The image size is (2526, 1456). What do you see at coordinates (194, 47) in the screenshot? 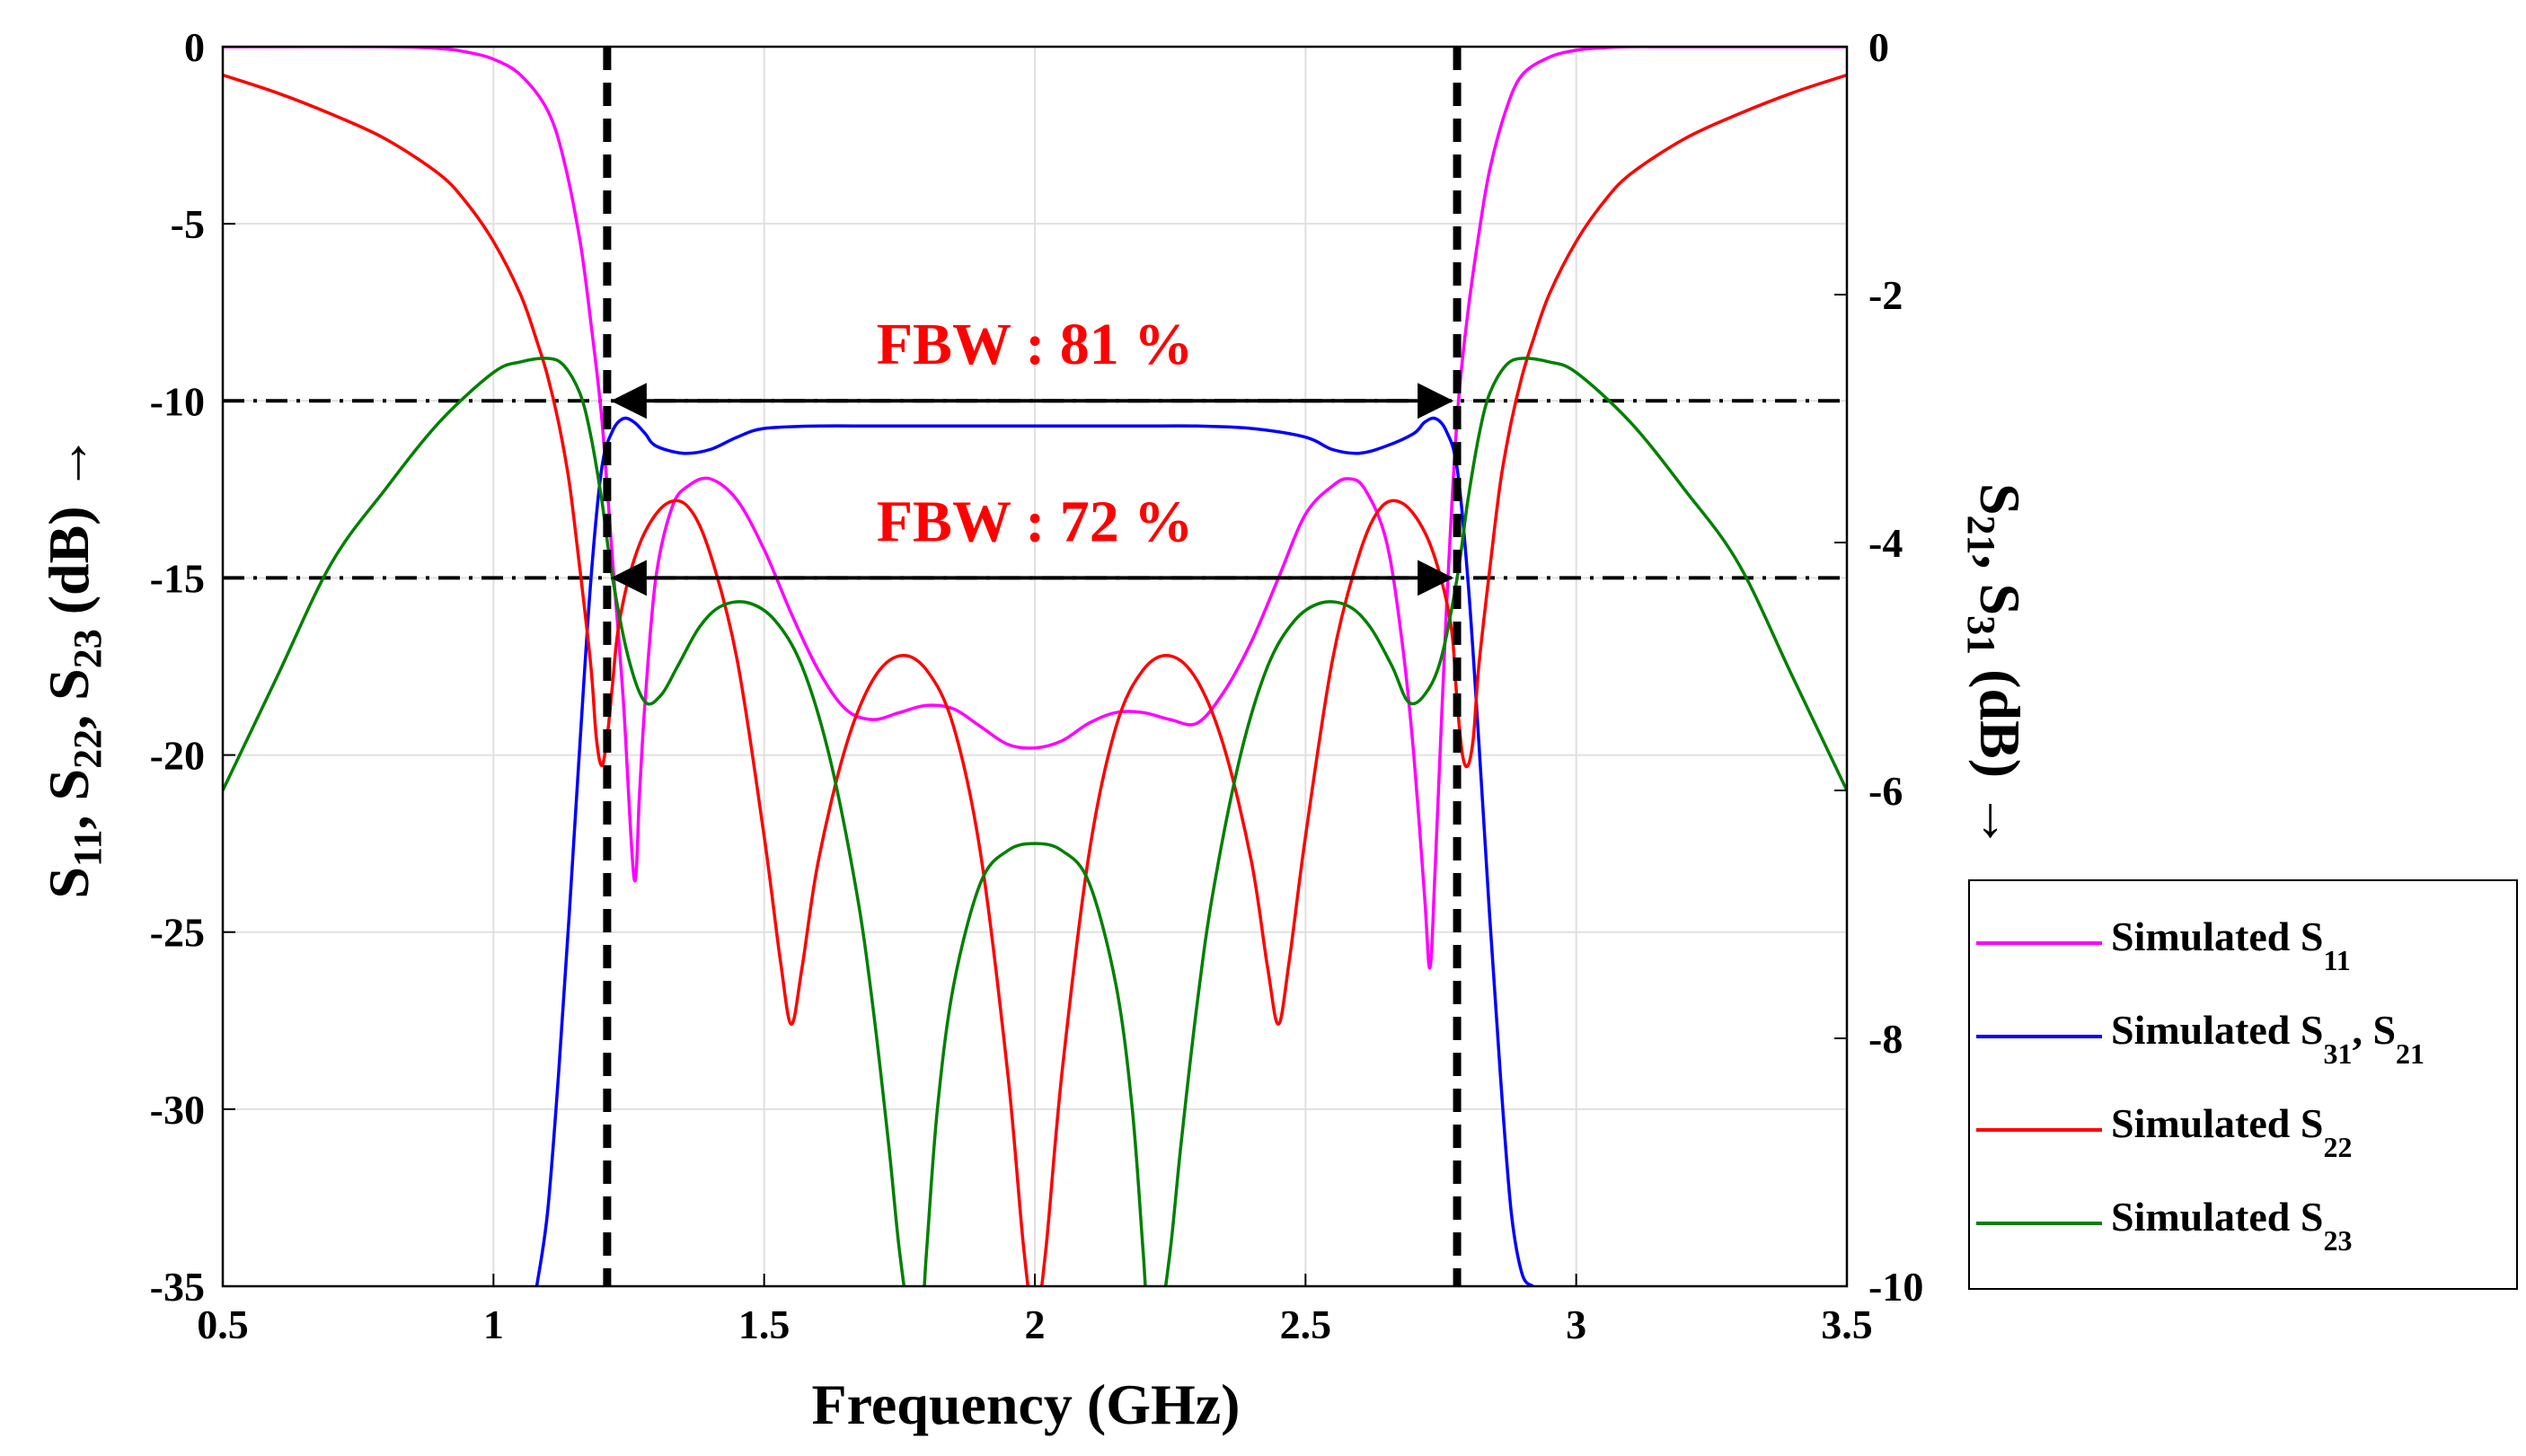
I see `y-left-tick-label: 0` at bounding box center [194, 47].